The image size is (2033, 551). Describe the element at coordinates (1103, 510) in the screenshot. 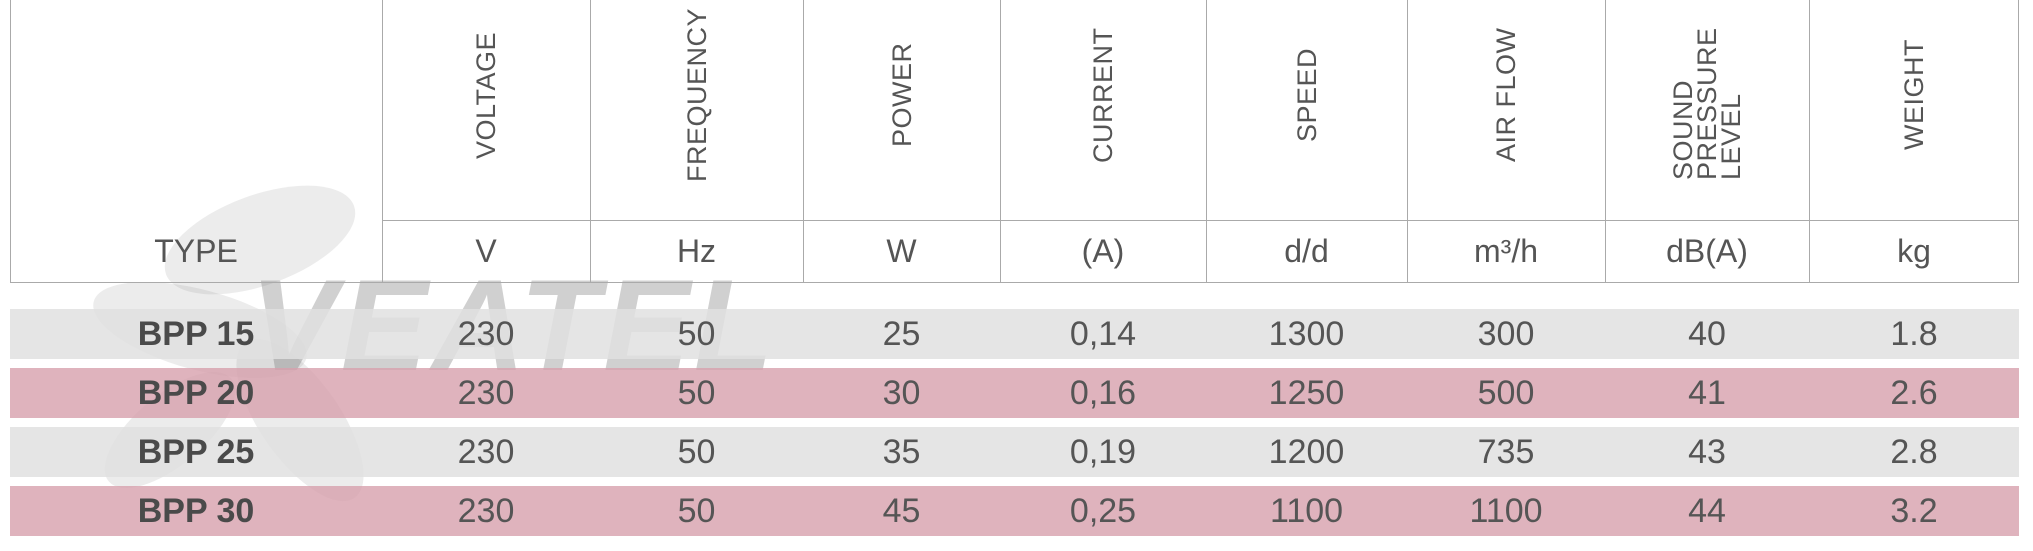

I see `value-cell: 0,25` at that location.